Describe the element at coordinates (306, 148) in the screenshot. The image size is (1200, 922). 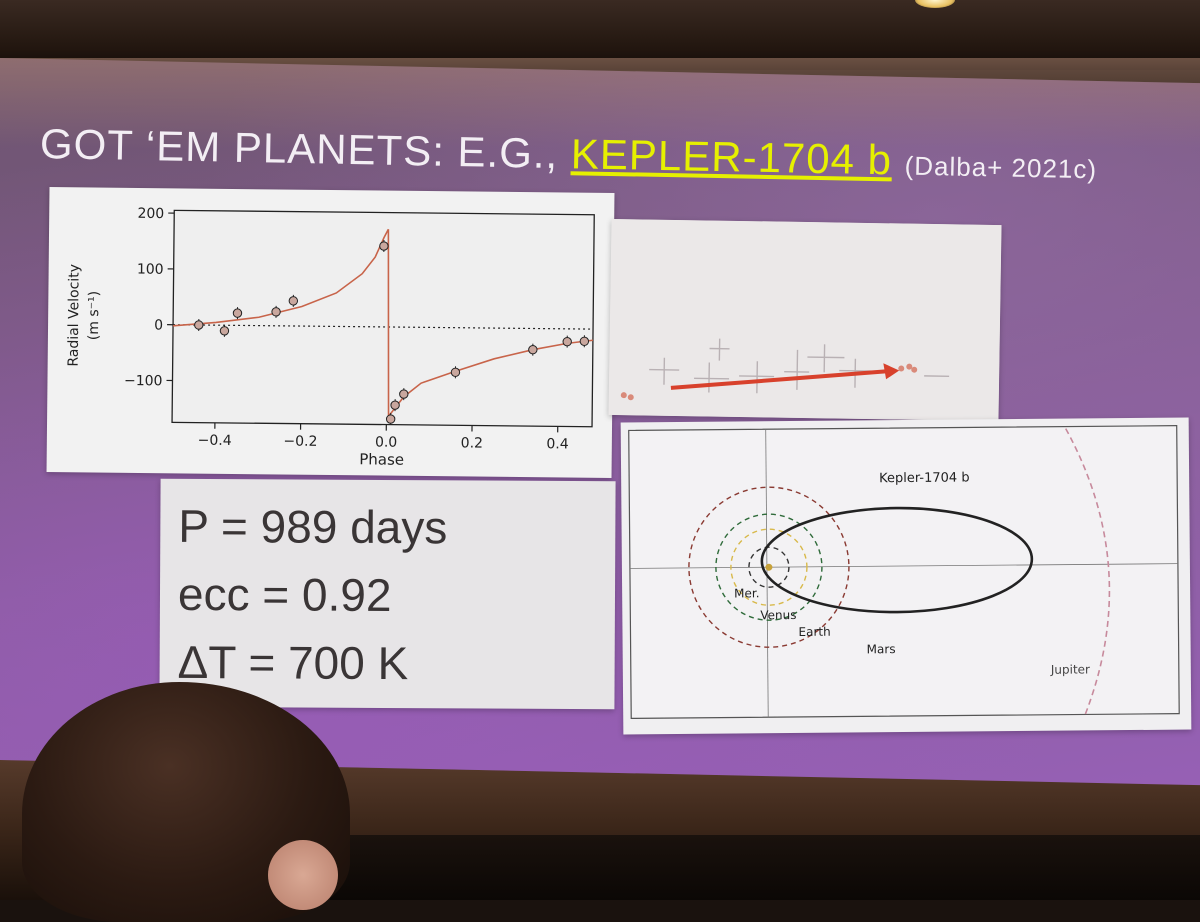
I see `title-prefix: GOT ‘EM PLANETS: E.G.,` at that location.